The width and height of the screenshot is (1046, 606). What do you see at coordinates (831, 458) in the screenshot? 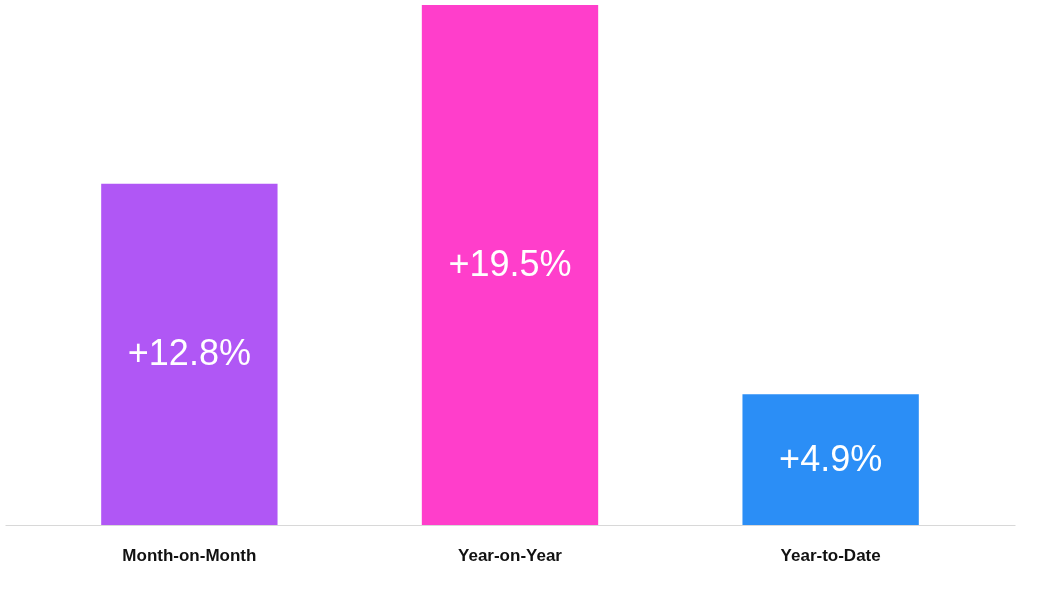
I see `data-label: +4.9%` at bounding box center [831, 458].